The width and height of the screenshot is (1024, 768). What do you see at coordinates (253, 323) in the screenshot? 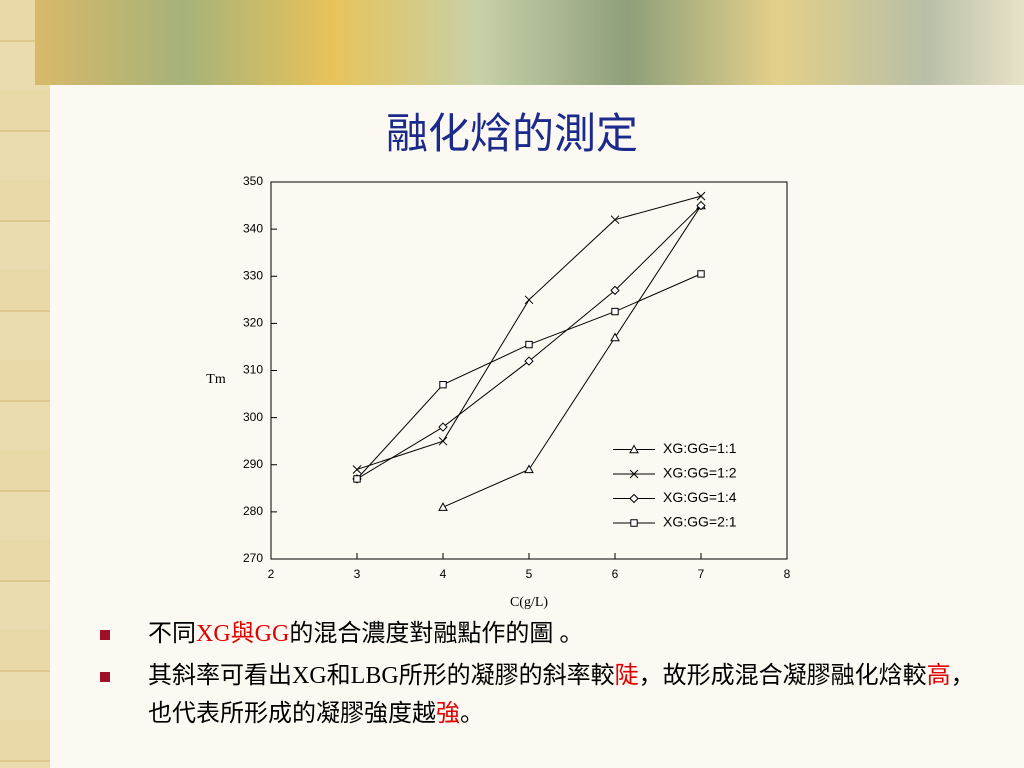
I see `y-tick-label: 320` at bounding box center [253, 323].